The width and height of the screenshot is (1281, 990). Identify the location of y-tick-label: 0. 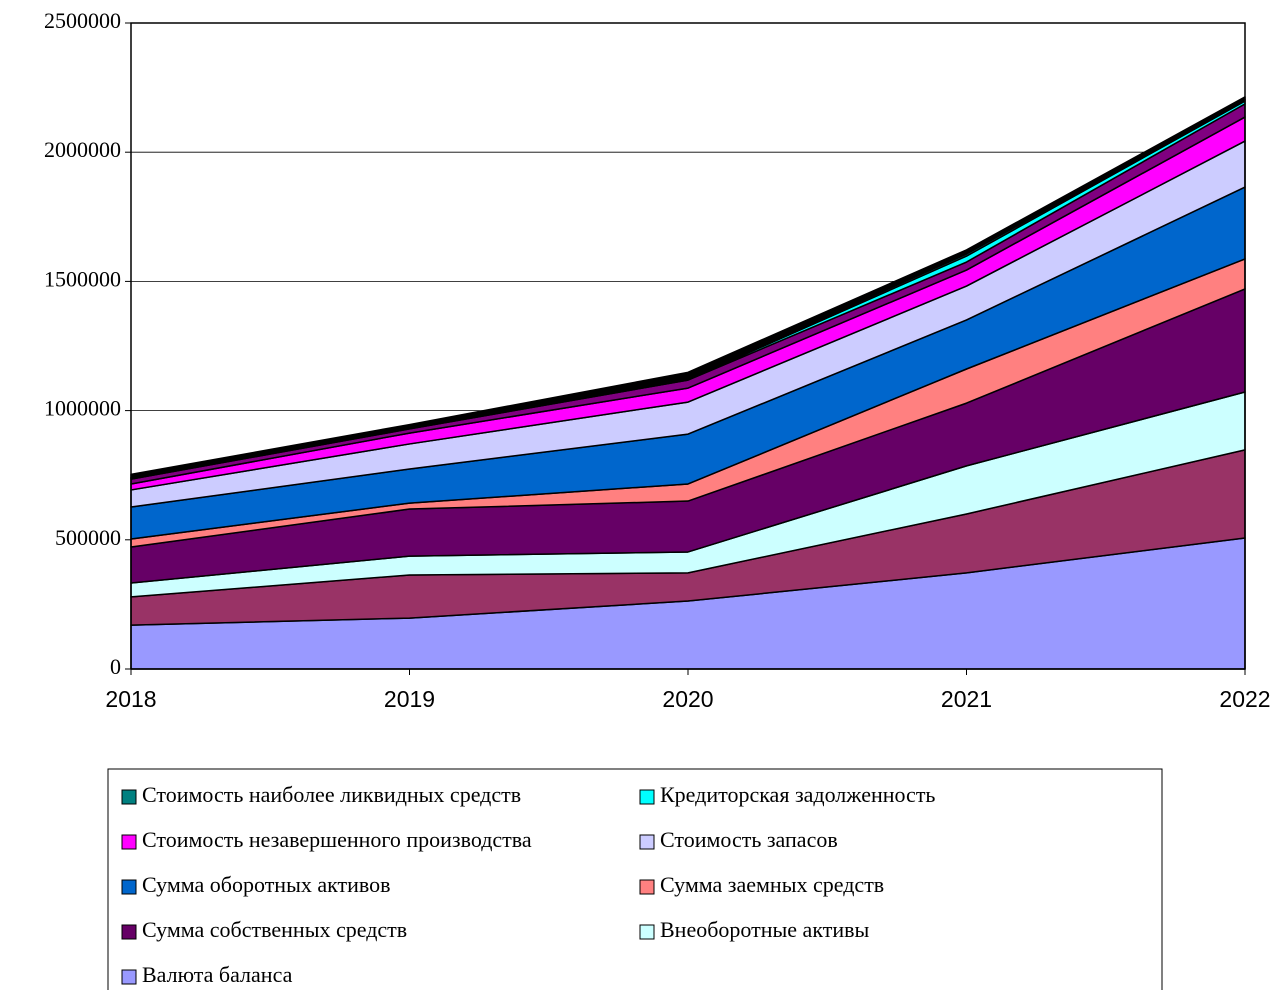
(115, 666).